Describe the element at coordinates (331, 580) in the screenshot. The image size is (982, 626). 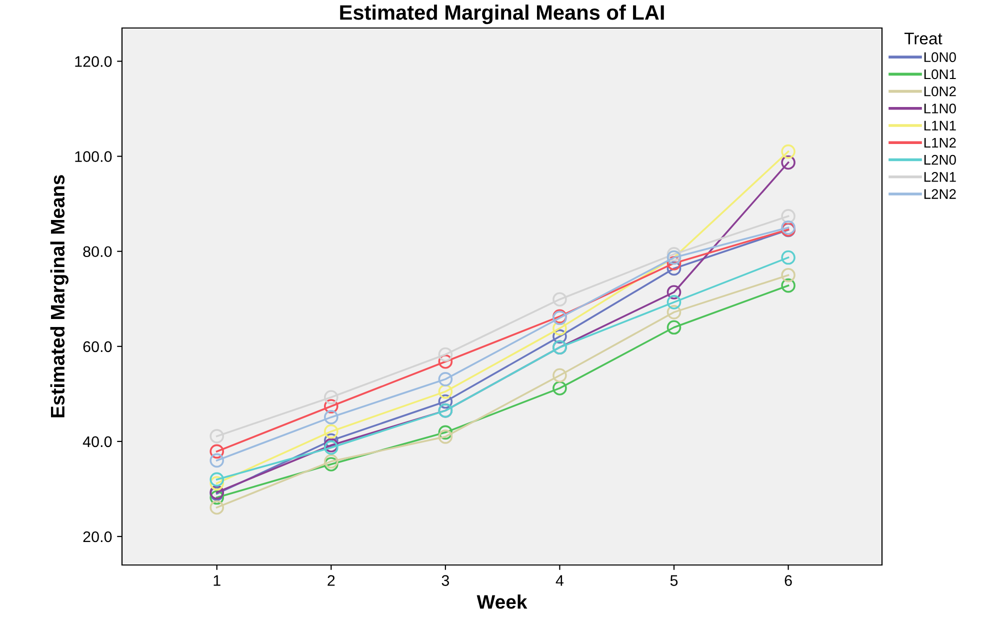
I see `x-tick-label: 2` at that location.